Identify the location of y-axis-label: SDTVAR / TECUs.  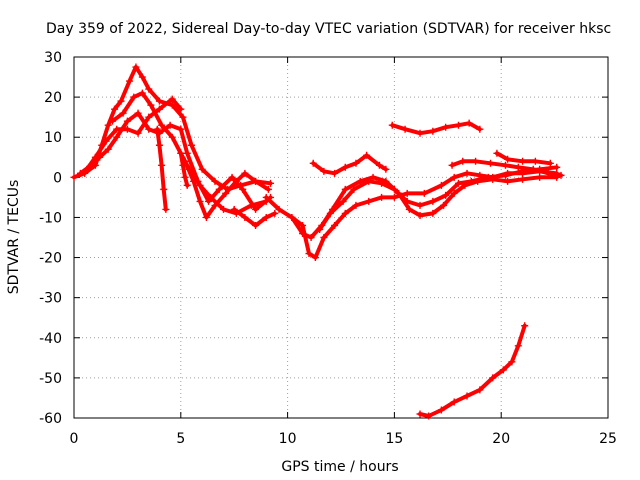
(14, 237).